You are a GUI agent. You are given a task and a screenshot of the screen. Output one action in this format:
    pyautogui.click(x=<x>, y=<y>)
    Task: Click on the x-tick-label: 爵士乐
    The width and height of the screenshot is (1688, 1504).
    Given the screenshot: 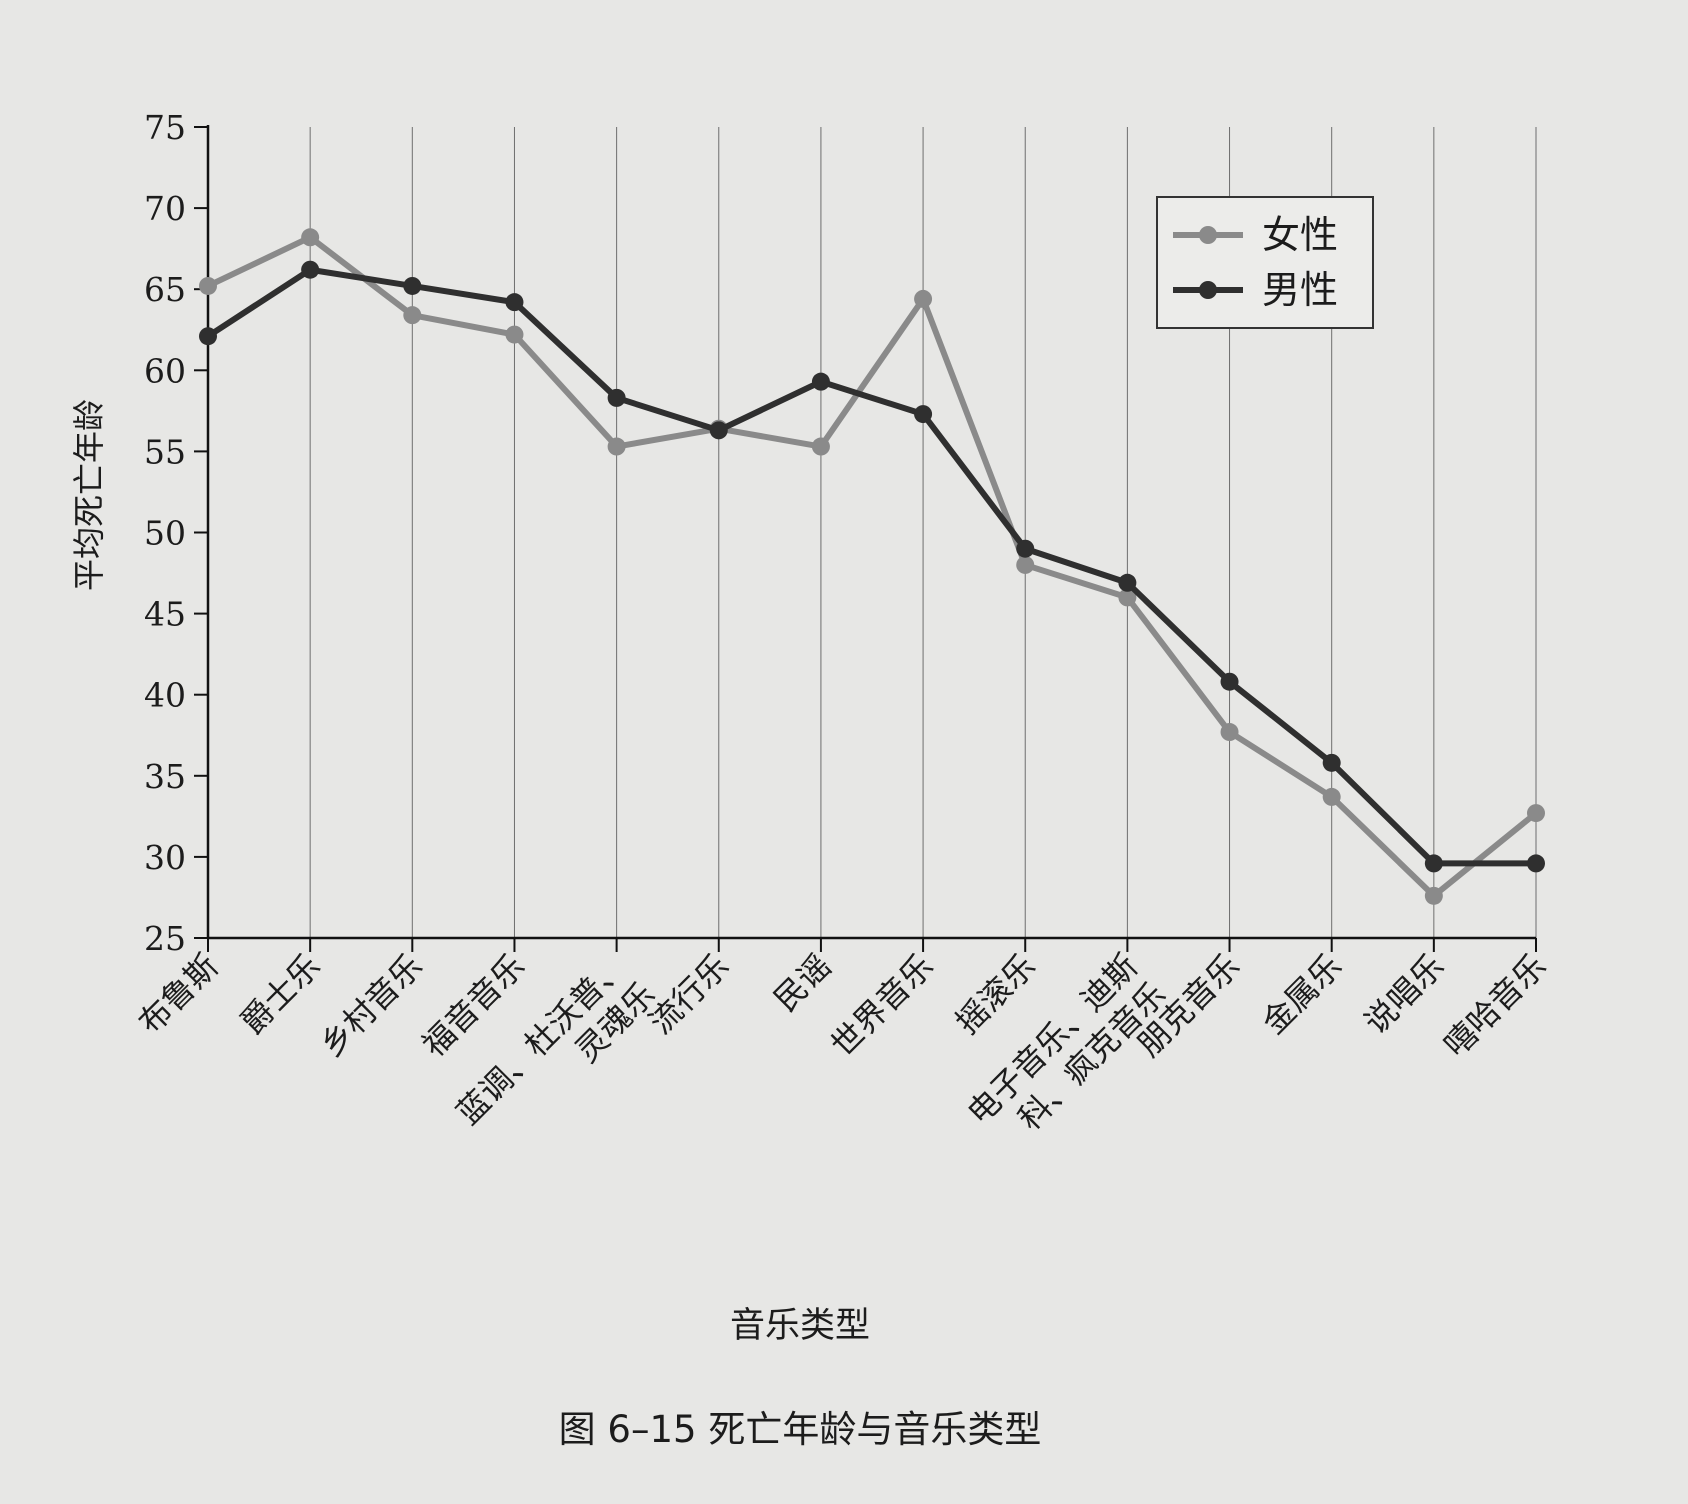 What is the action you would take?
    pyautogui.click(x=280, y=994)
    